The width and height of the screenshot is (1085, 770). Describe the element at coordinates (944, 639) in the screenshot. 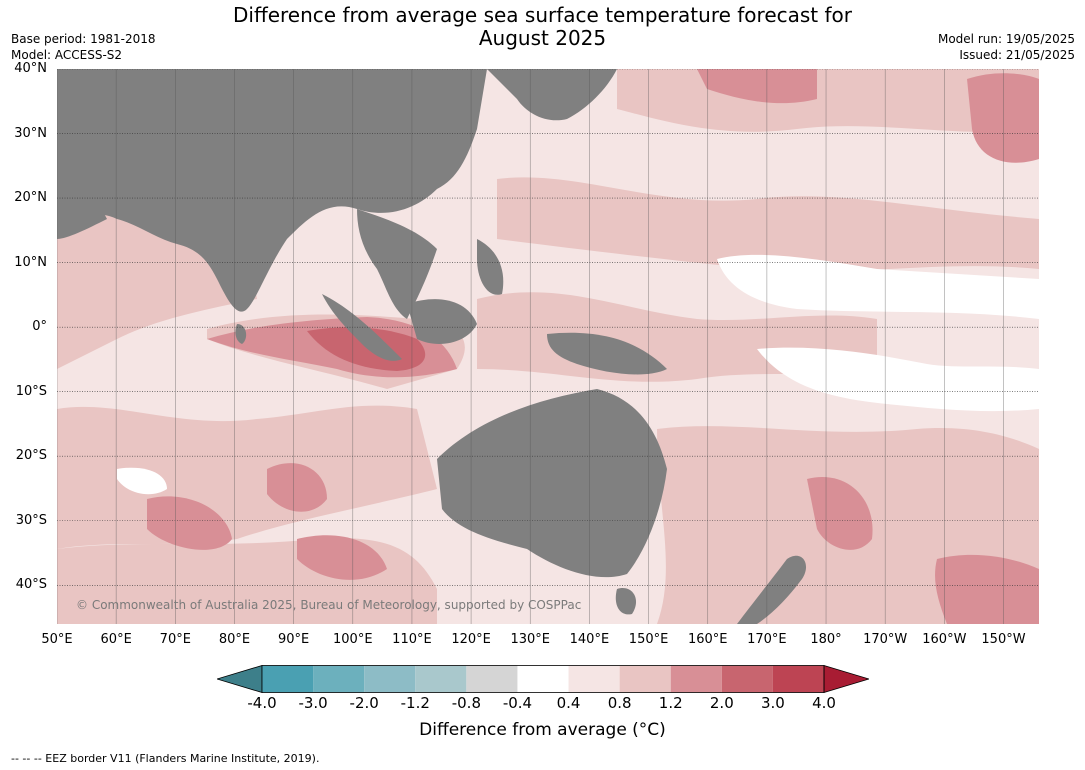

I see `longitude-label: 160°W` at that location.